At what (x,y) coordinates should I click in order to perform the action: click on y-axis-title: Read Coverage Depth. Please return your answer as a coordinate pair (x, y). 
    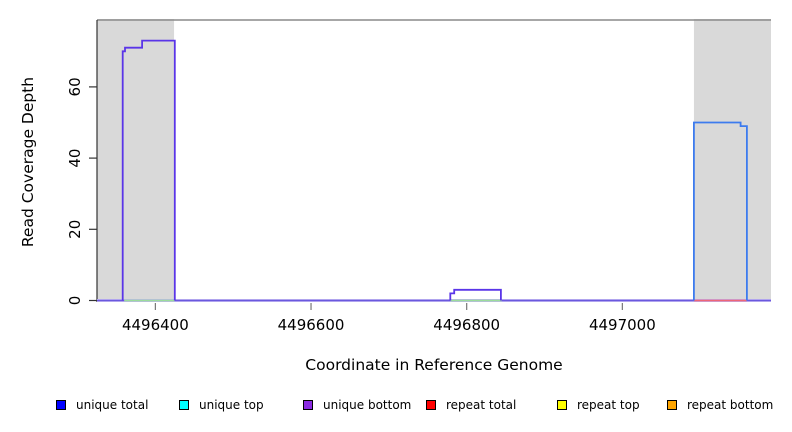
    Looking at the image, I should click on (28, 162).